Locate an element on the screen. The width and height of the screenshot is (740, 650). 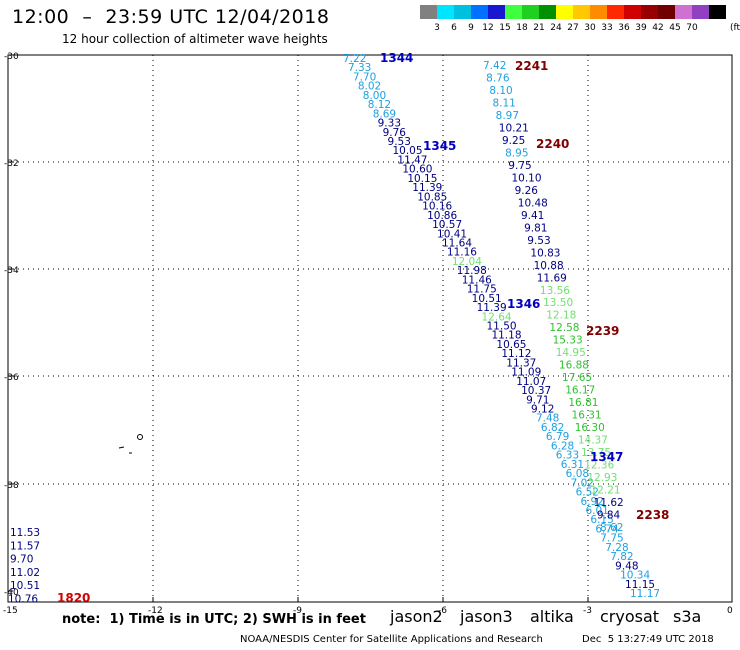
legend-tick-label: 6 is located at coordinates (454, 28).